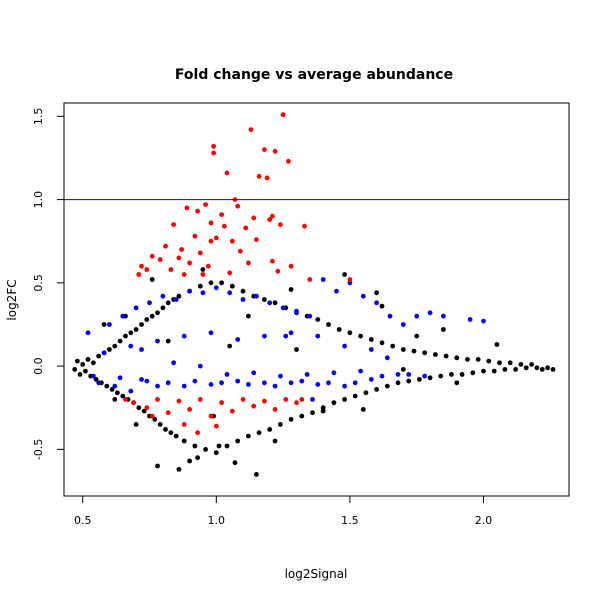  I want to click on x-axis: 0.5 1.0 1.5 2.0, so click(283, 511).